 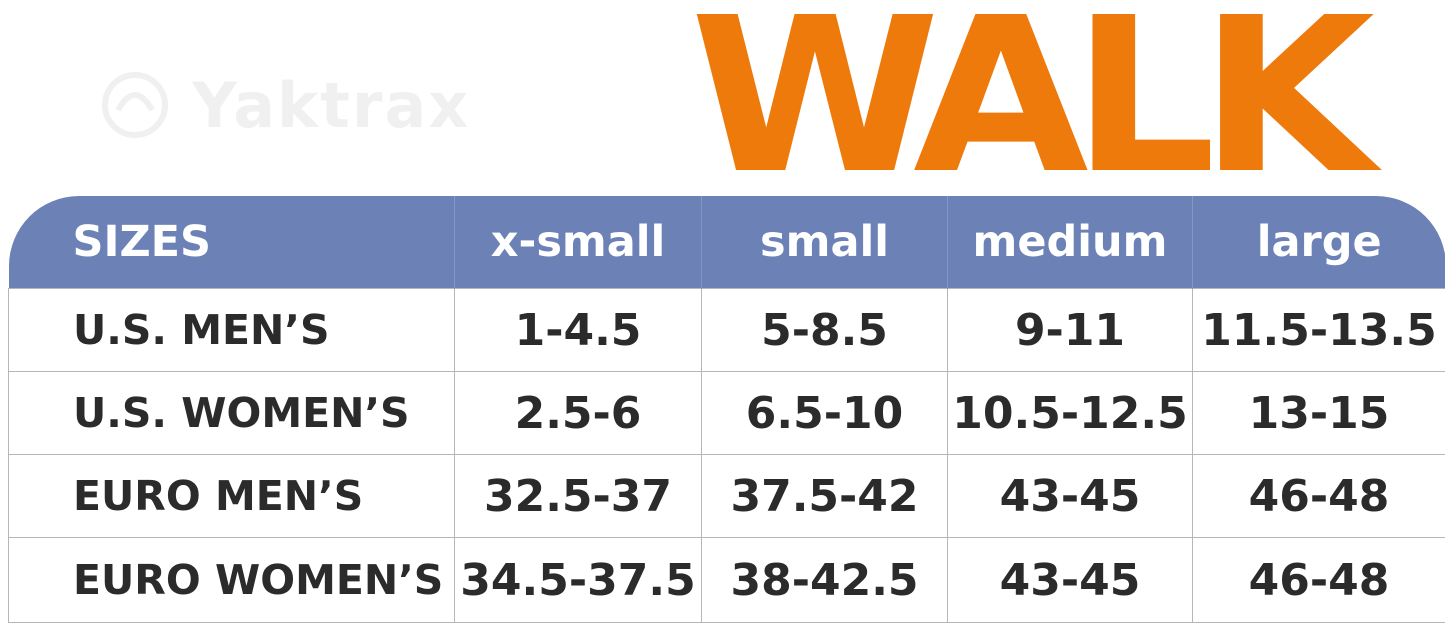 What do you see at coordinates (1070, 413) in the screenshot?
I see `table-cell: 10.5-12.5` at bounding box center [1070, 413].